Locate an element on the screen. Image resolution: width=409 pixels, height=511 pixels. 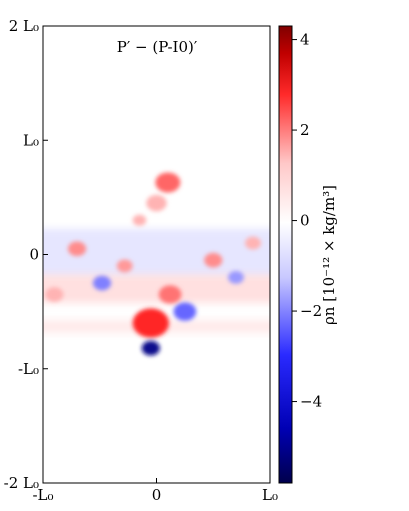
y-axis: -2 L₀ -L₀ 0 L₀ 2 L₀ is located at coordinates (26, 254).